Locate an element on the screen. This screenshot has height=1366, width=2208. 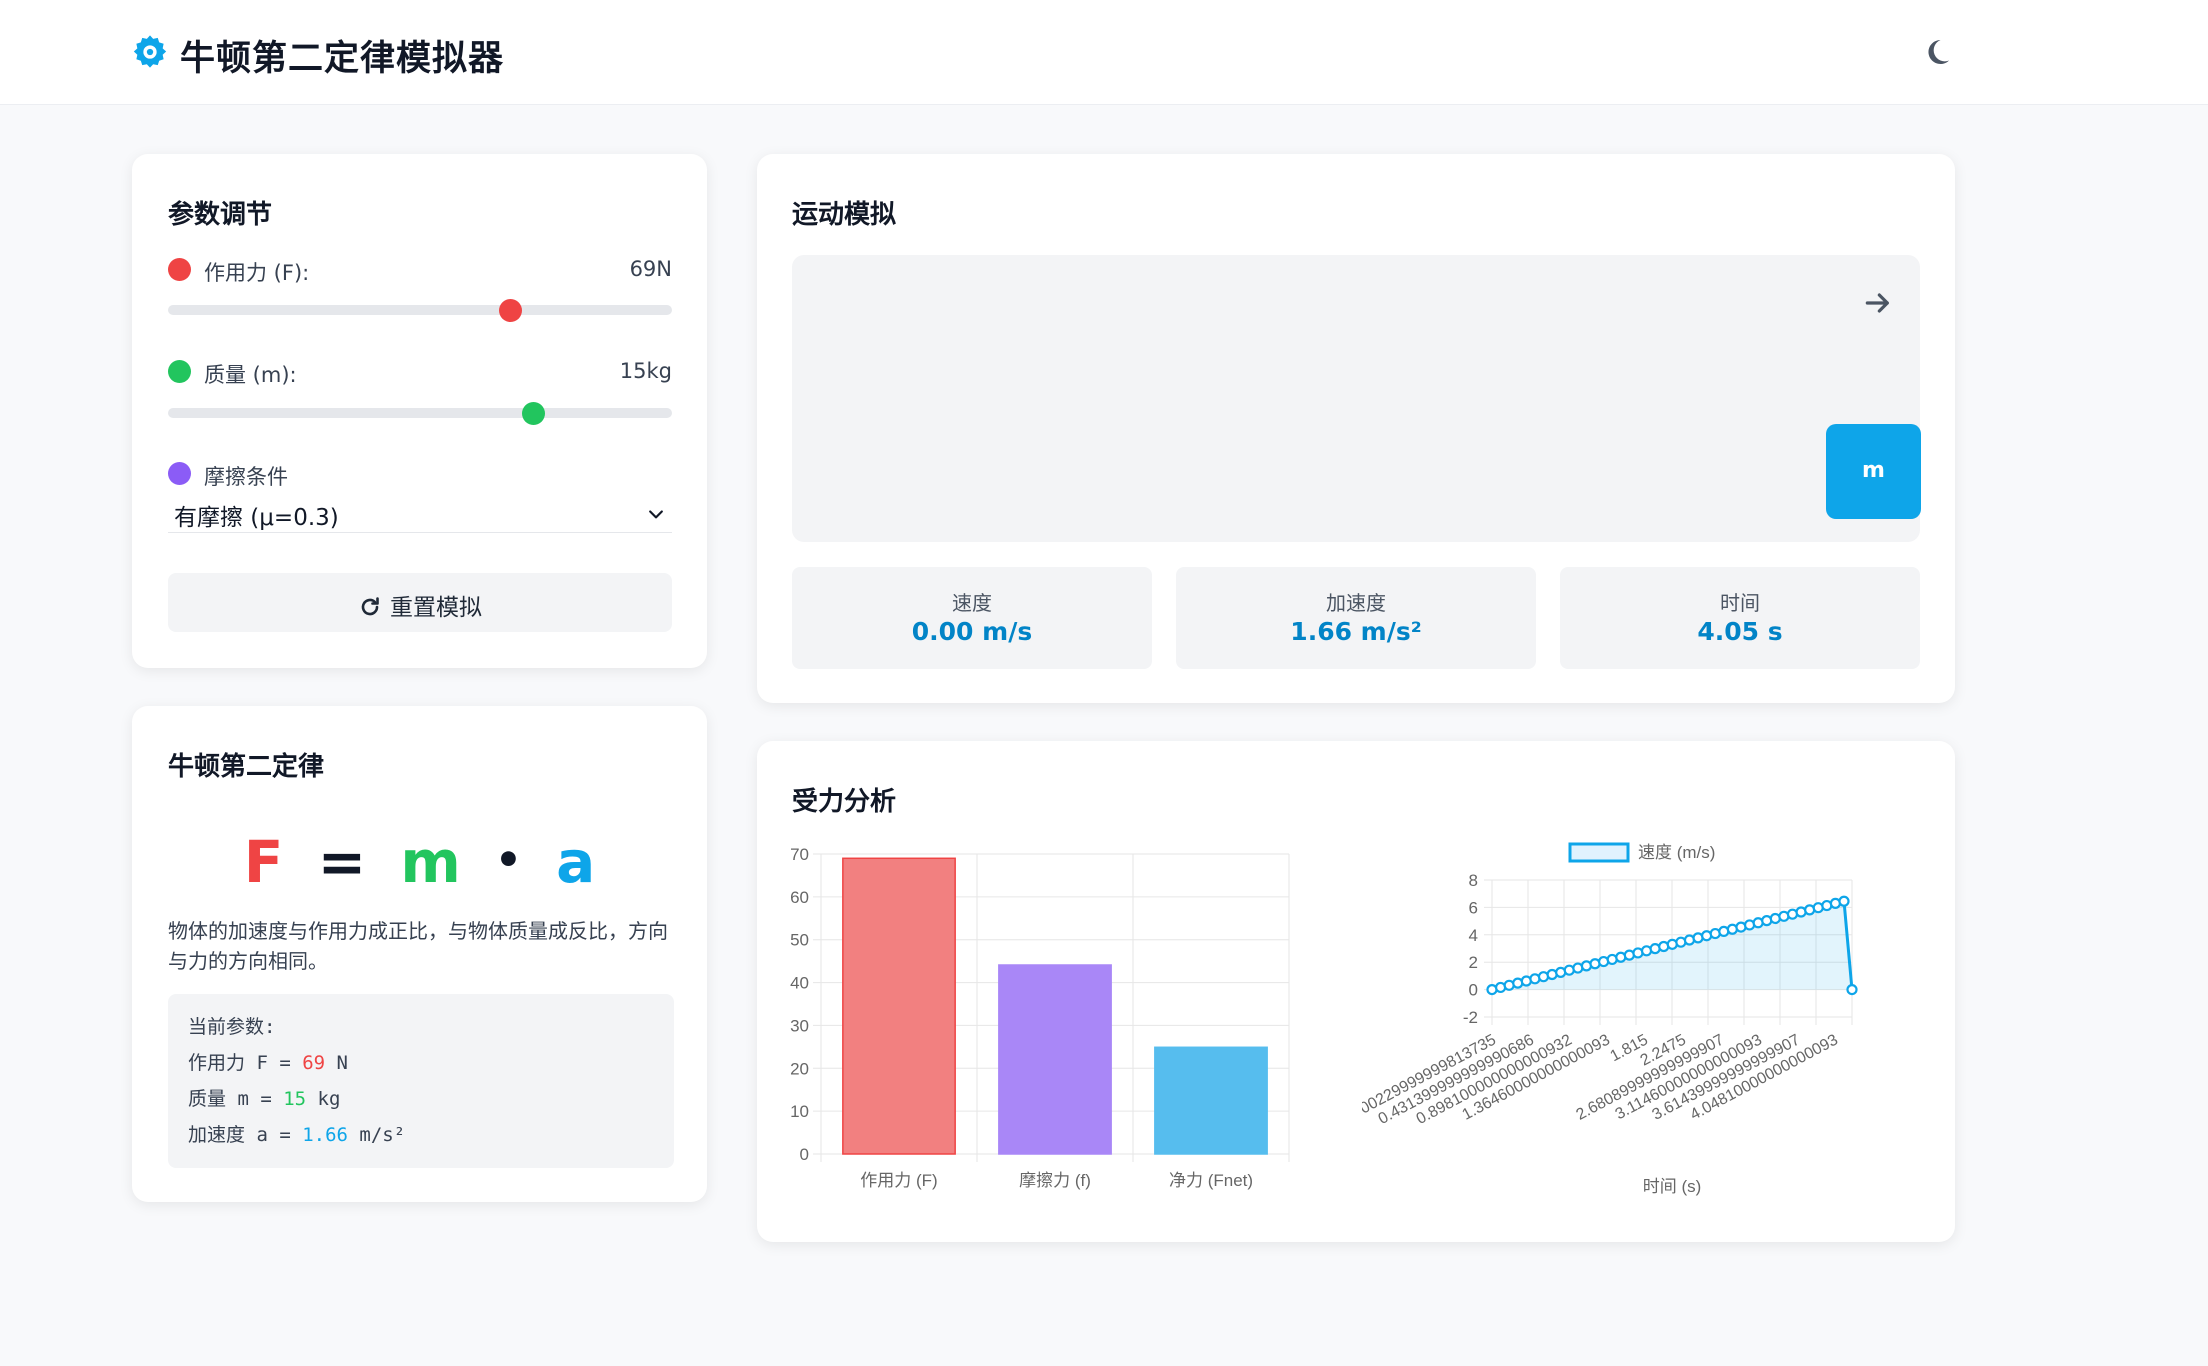
force-slider-thumb is located at coordinates (511, 310).